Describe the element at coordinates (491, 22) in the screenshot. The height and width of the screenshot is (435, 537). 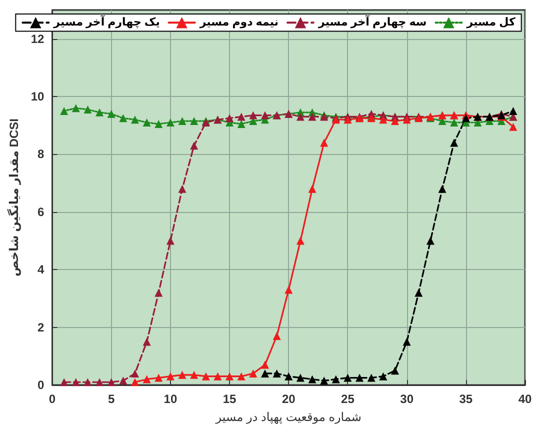
I see `legend-label: کل مسیر` at that location.